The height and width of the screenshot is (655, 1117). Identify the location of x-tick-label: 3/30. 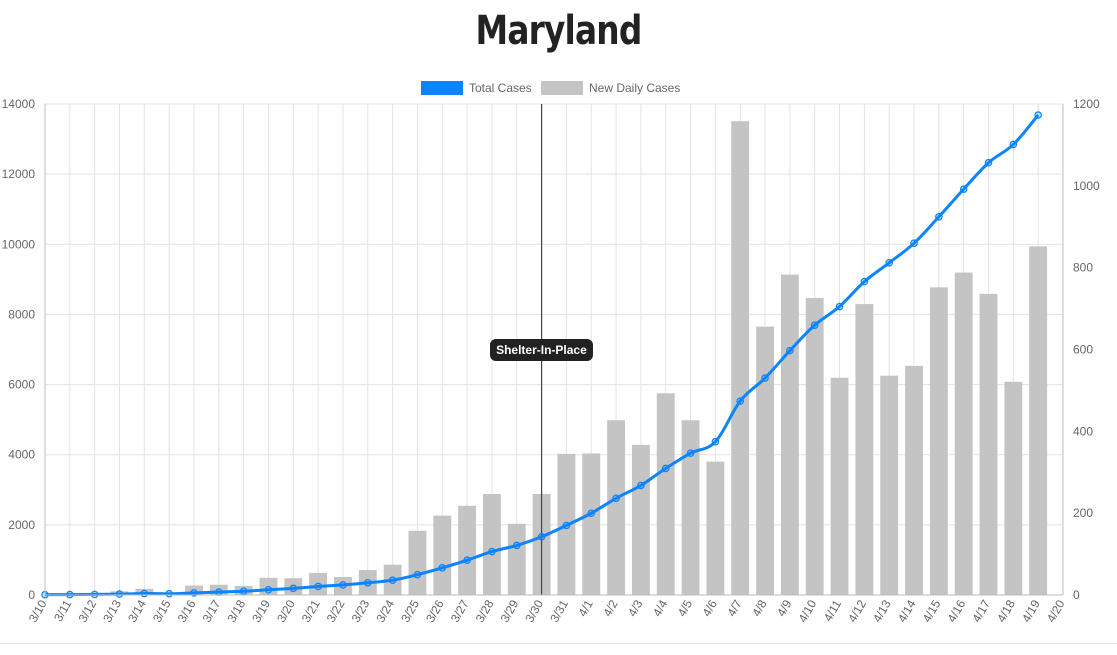
(534, 611).